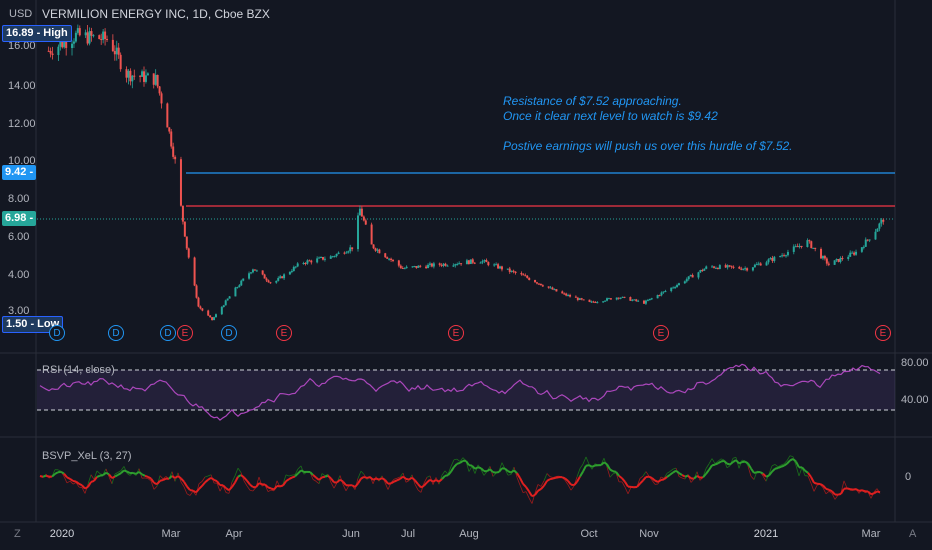 The width and height of the screenshot is (932, 550). What do you see at coordinates (156, 14) in the screenshot?
I see `chart-title: VERMILION ENERGY INC, 1D, Cboe BZX` at bounding box center [156, 14].